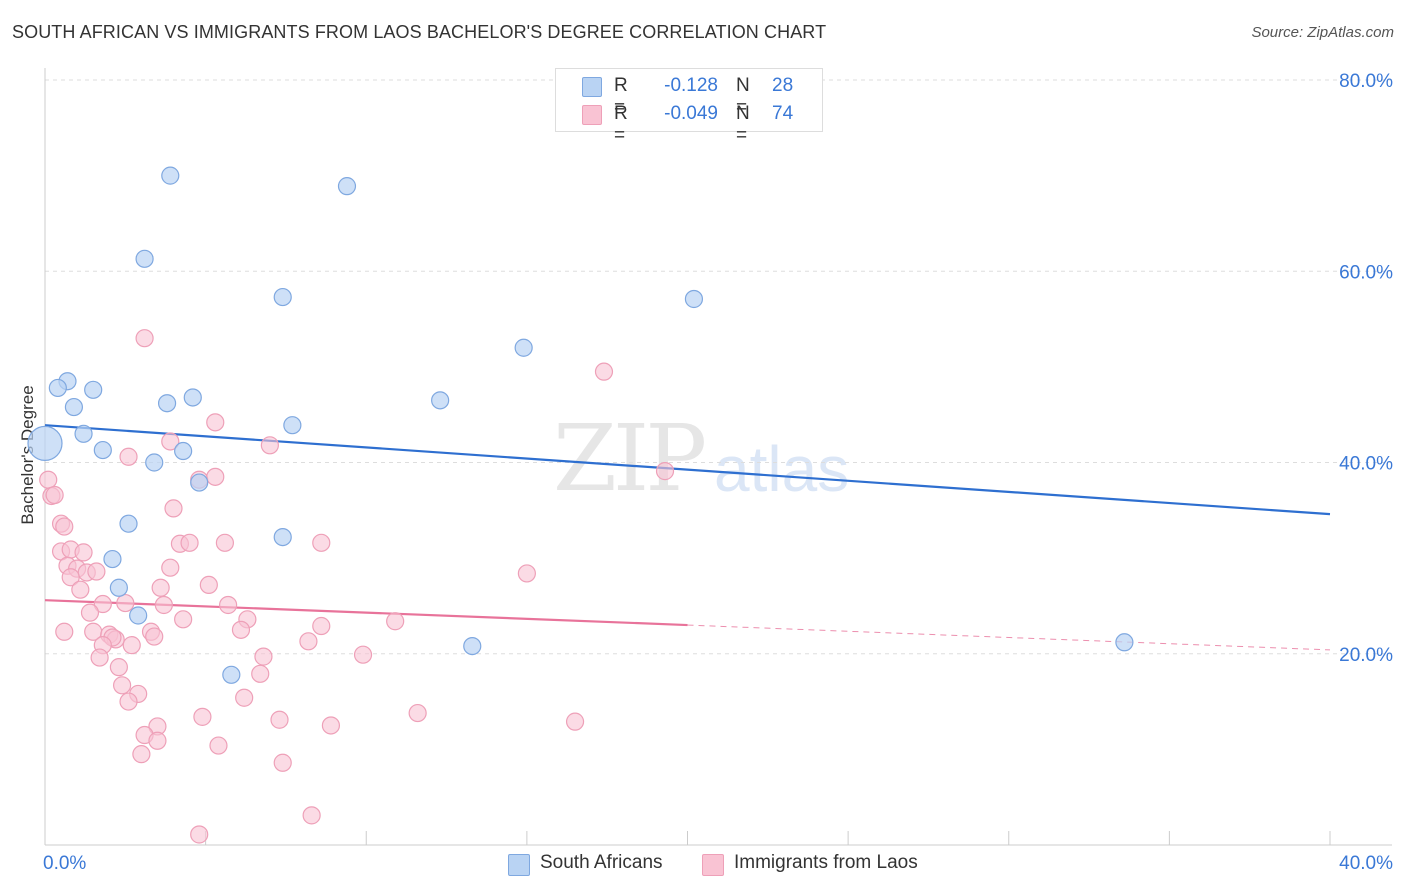  Describe the element at coordinates (1366, 272) in the screenshot. I see `y-tick-label: 60.0%` at that location.